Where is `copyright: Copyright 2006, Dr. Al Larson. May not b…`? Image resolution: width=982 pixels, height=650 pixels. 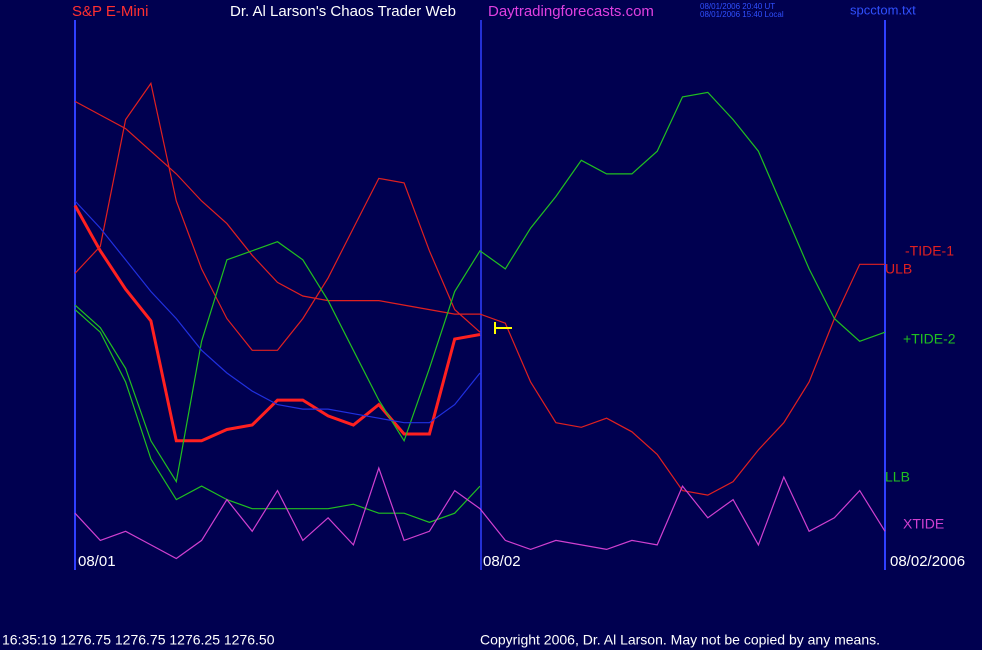 copyright: Copyright 2006, Dr. Al Larson. May not b… is located at coordinates (680, 640).